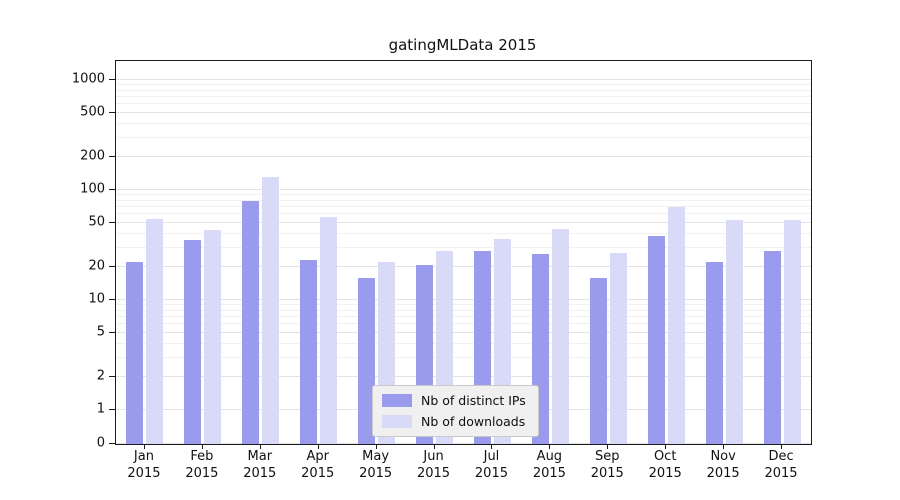 This screenshot has height=500, width=900. Describe the element at coordinates (96, 266) in the screenshot. I see `y-tick-label: 20` at that location.